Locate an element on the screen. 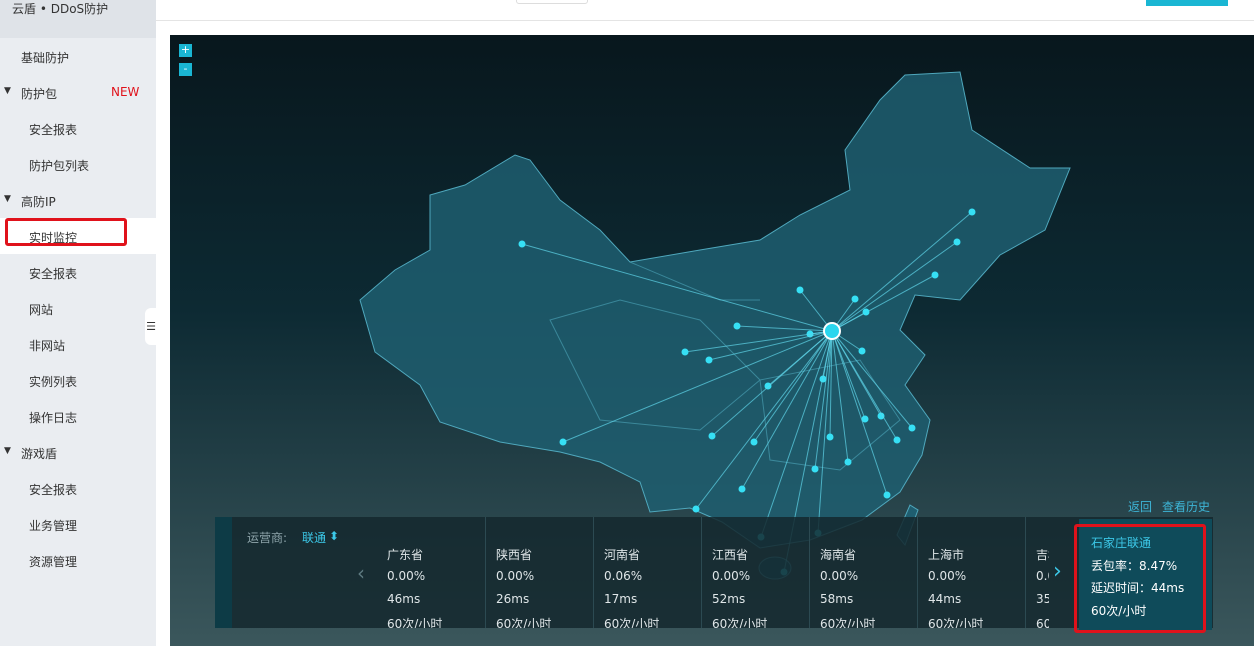  menu-item-label: 网站 is located at coordinates (41, 310).